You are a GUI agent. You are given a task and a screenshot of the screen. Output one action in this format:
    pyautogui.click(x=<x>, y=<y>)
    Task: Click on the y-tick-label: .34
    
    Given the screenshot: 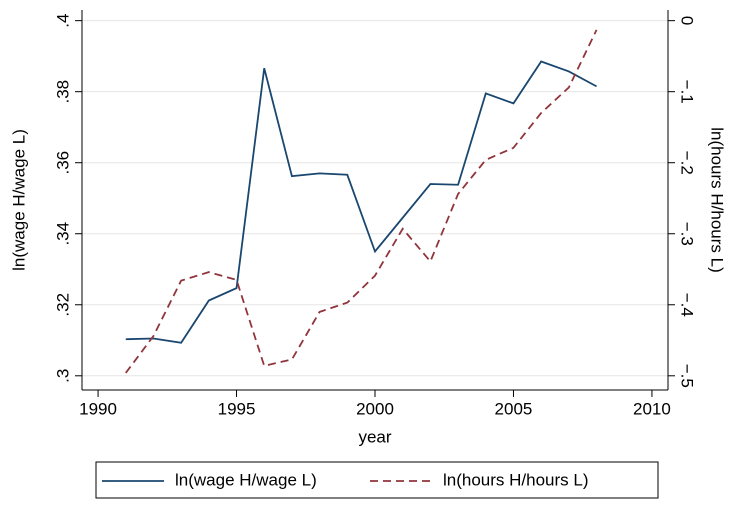 What is the action you would take?
    pyautogui.click(x=62, y=234)
    